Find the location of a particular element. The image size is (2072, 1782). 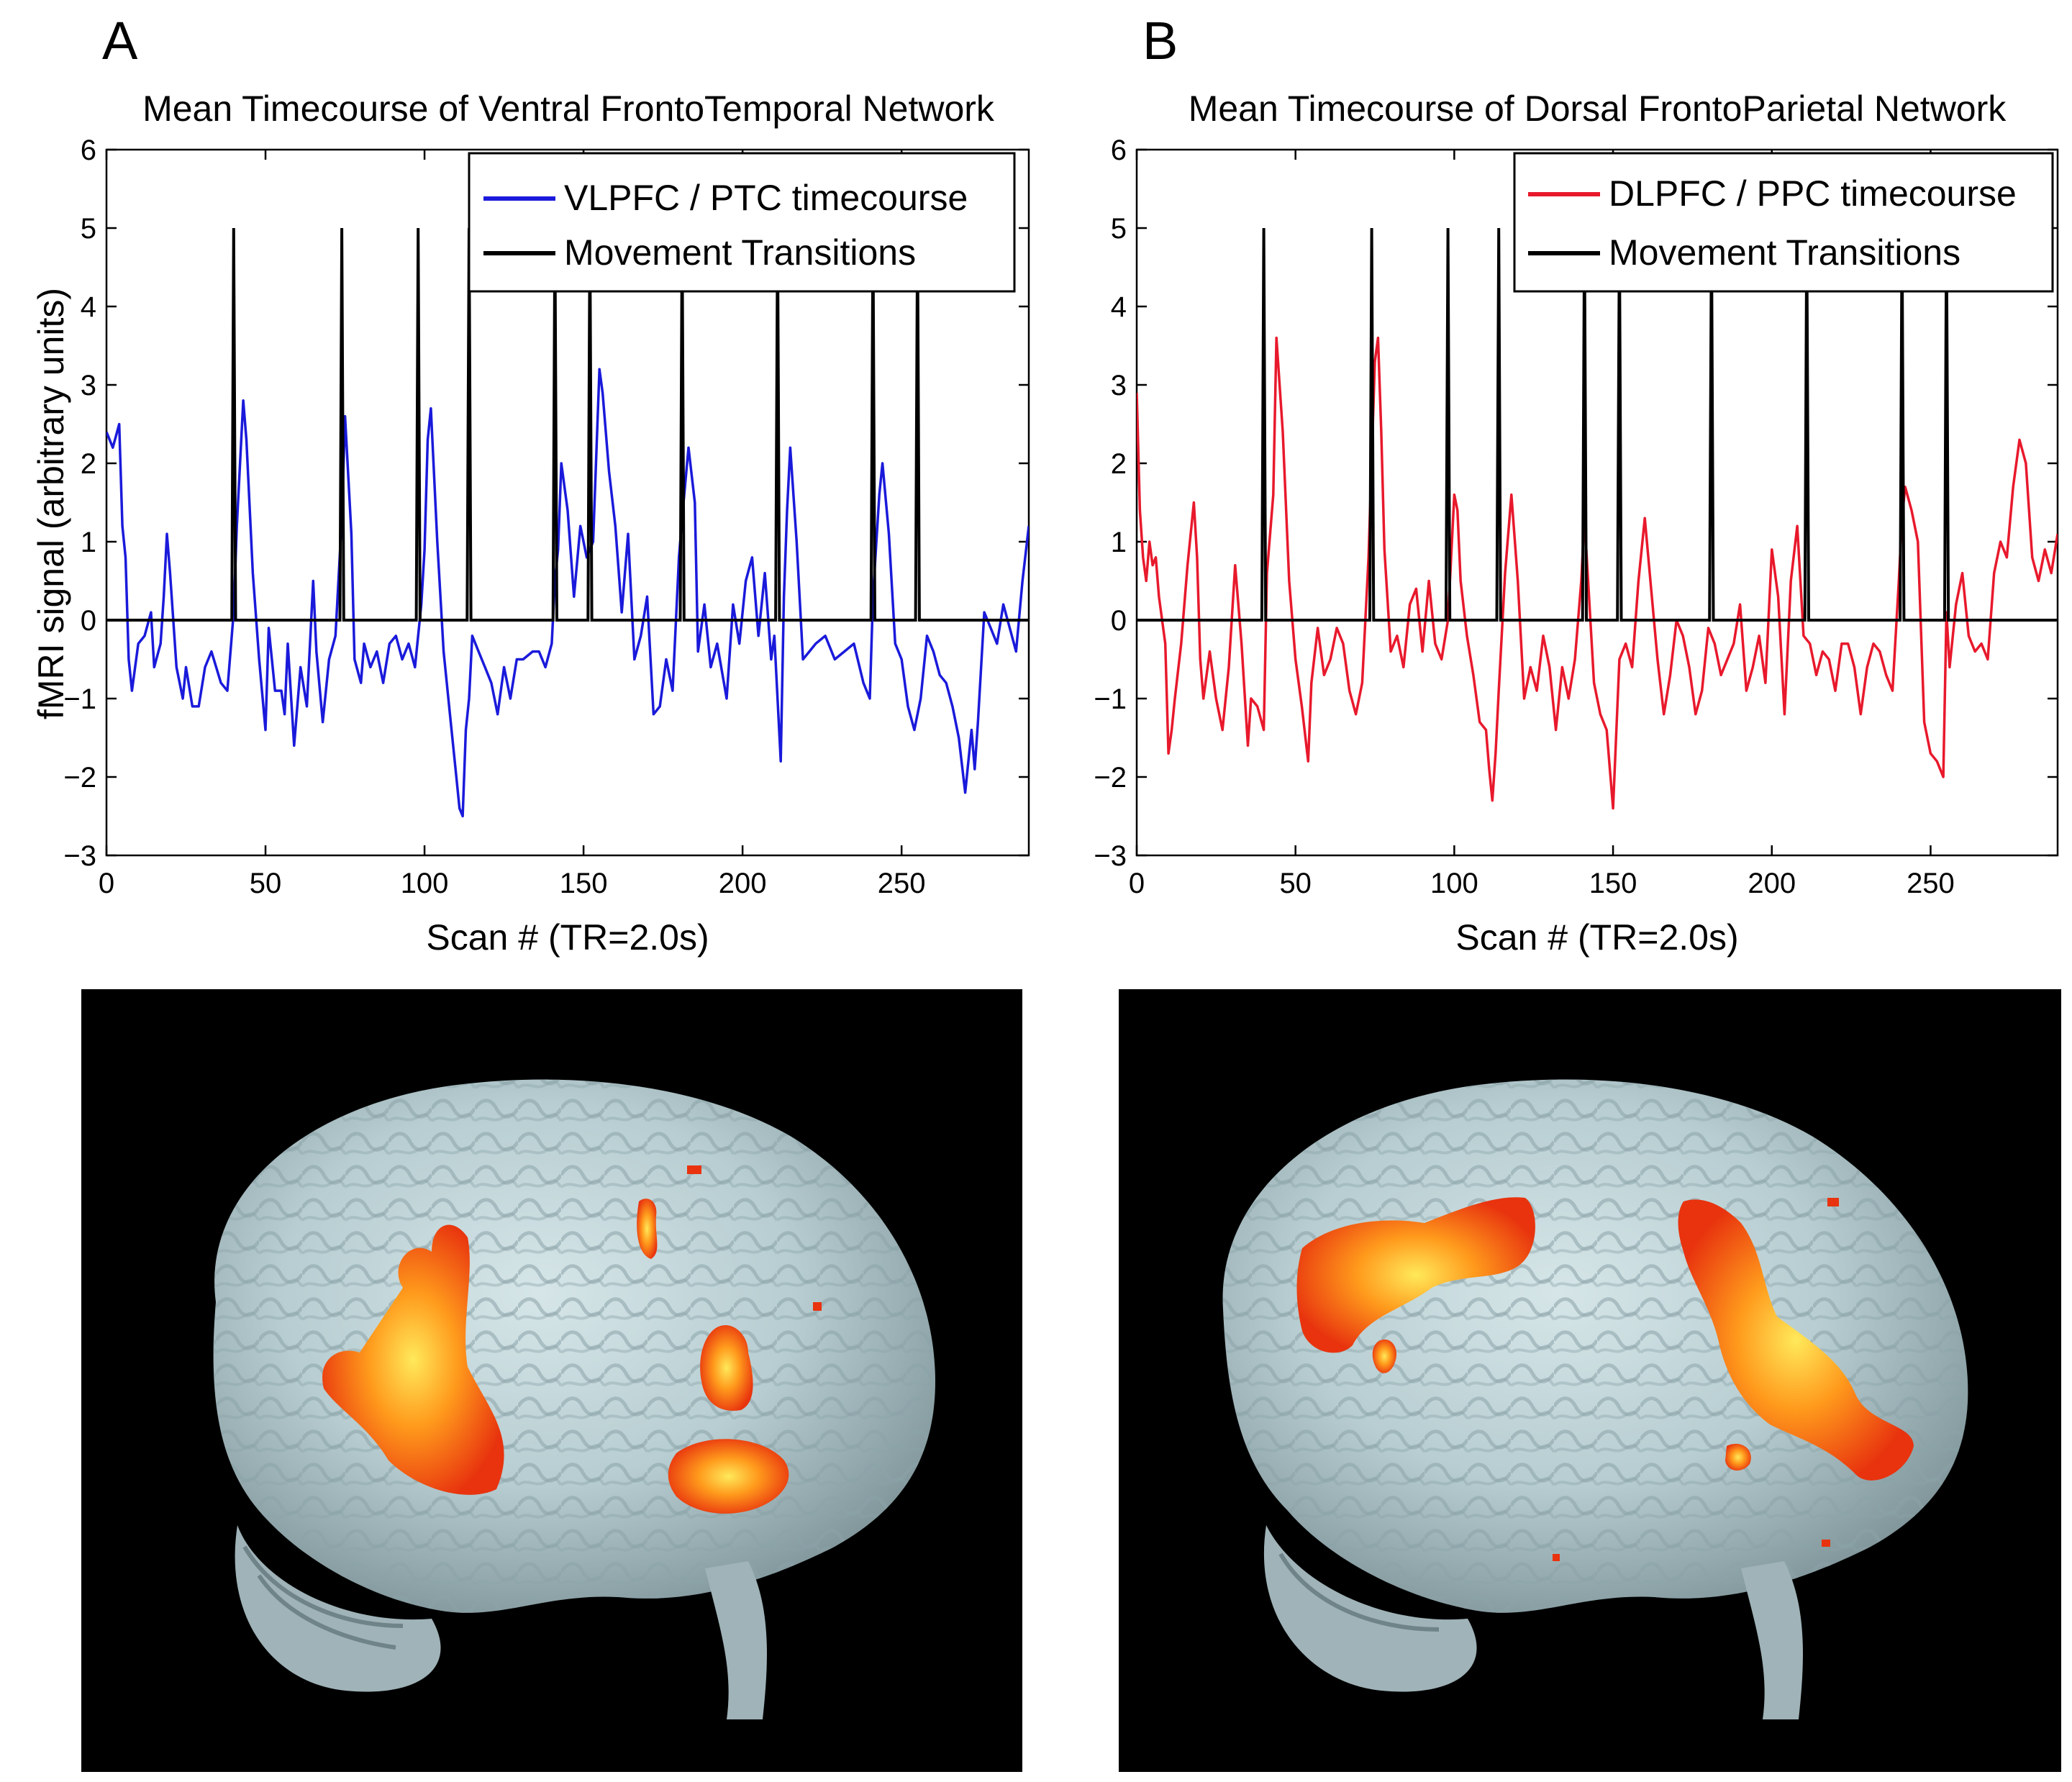

y-tick-label-b: 4 is located at coordinates (1119, 307).